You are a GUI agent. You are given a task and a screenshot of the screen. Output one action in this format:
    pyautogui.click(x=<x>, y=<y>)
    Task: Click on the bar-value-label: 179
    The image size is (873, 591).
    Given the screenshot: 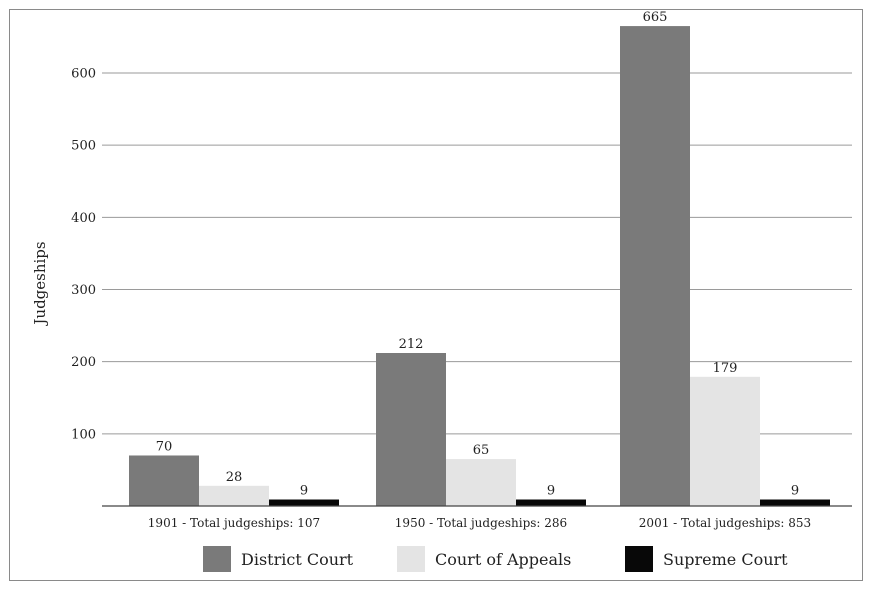 What is the action you would take?
    pyautogui.click(x=725, y=368)
    